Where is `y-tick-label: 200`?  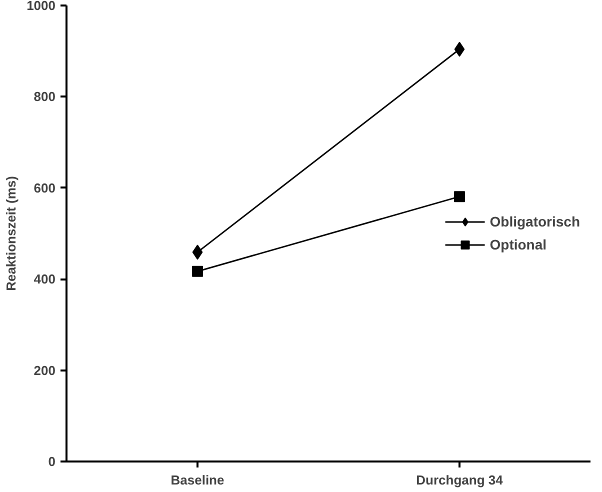
y-tick-label: 200 is located at coordinates (45, 370).